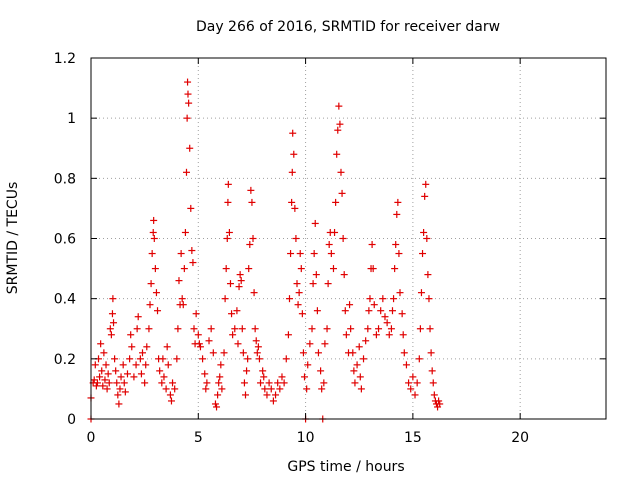 The height and width of the screenshot is (480, 640). Describe the element at coordinates (65, 239) in the screenshot. I see `y-tick-labels: 0 0.2 0.4 0.6 0.8 1 1.2` at that location.